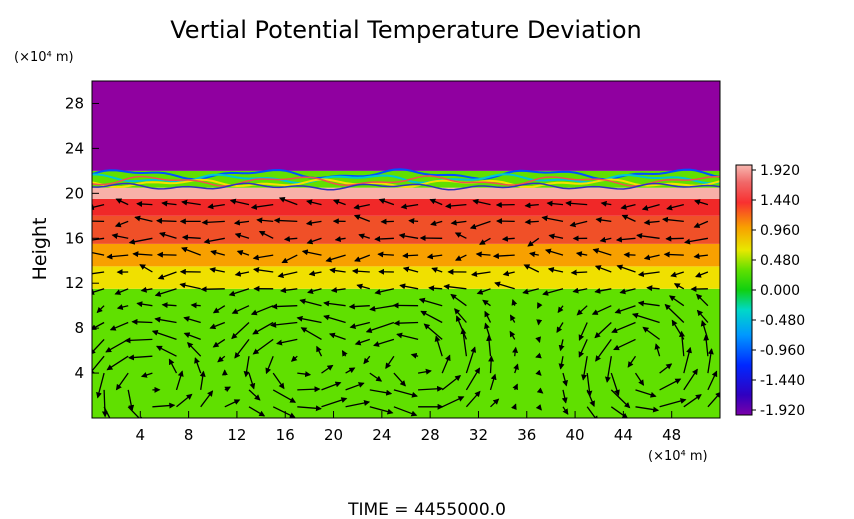  I want to click on x-tick-label: 32, so click(478, 435).